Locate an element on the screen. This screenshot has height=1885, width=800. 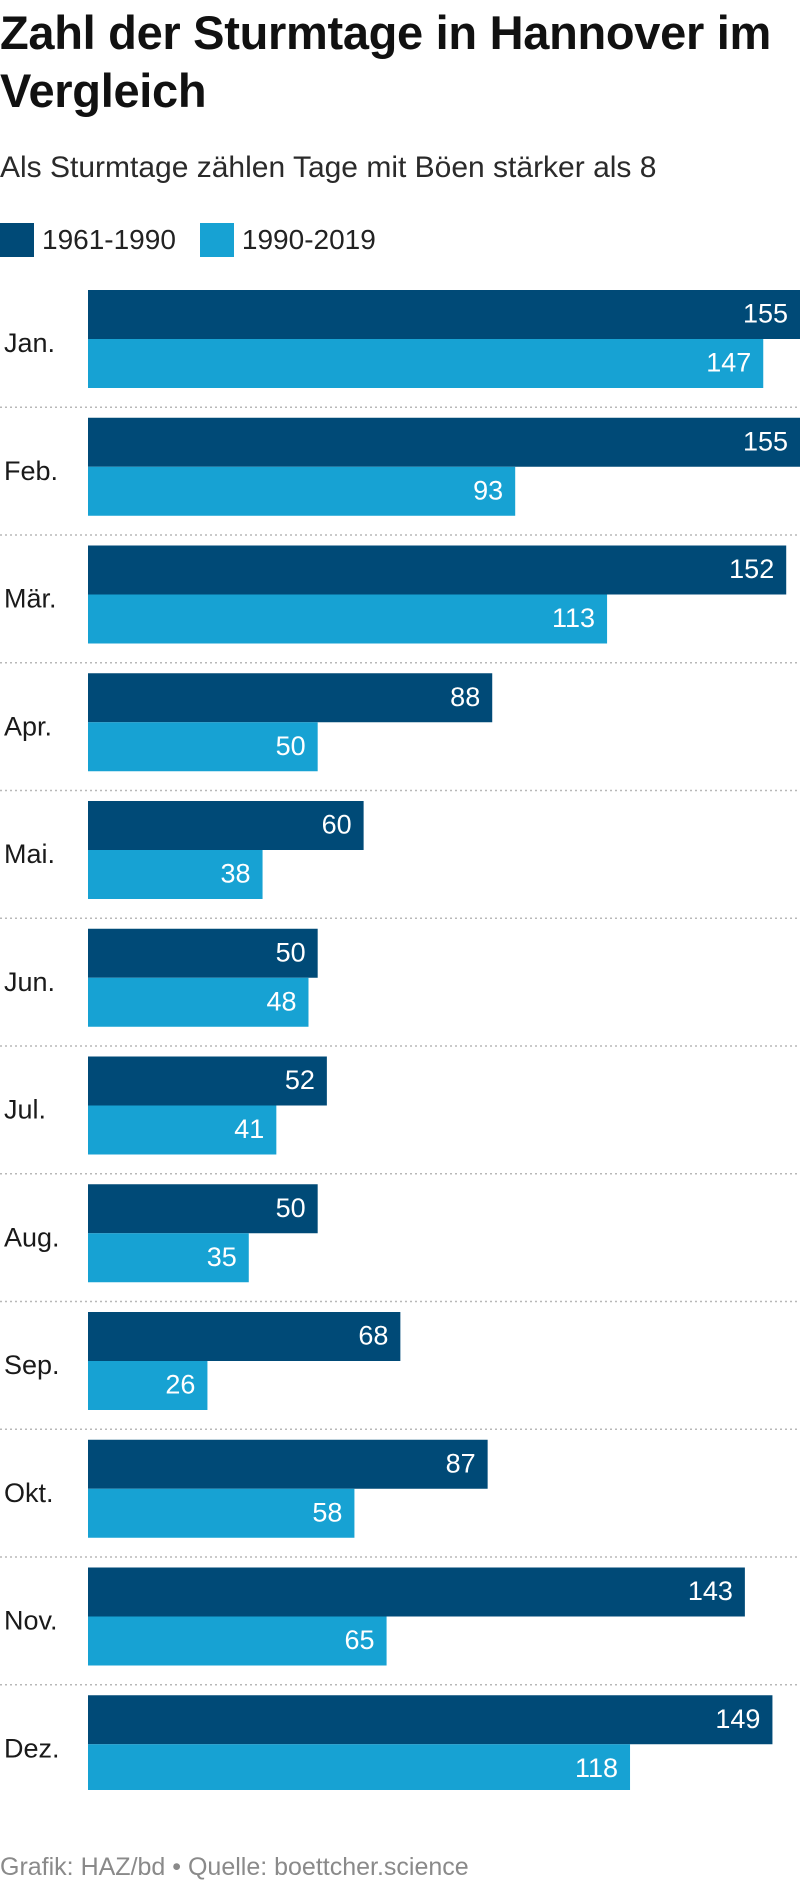
data-label: 143 is located at coordinates (710, 1591).